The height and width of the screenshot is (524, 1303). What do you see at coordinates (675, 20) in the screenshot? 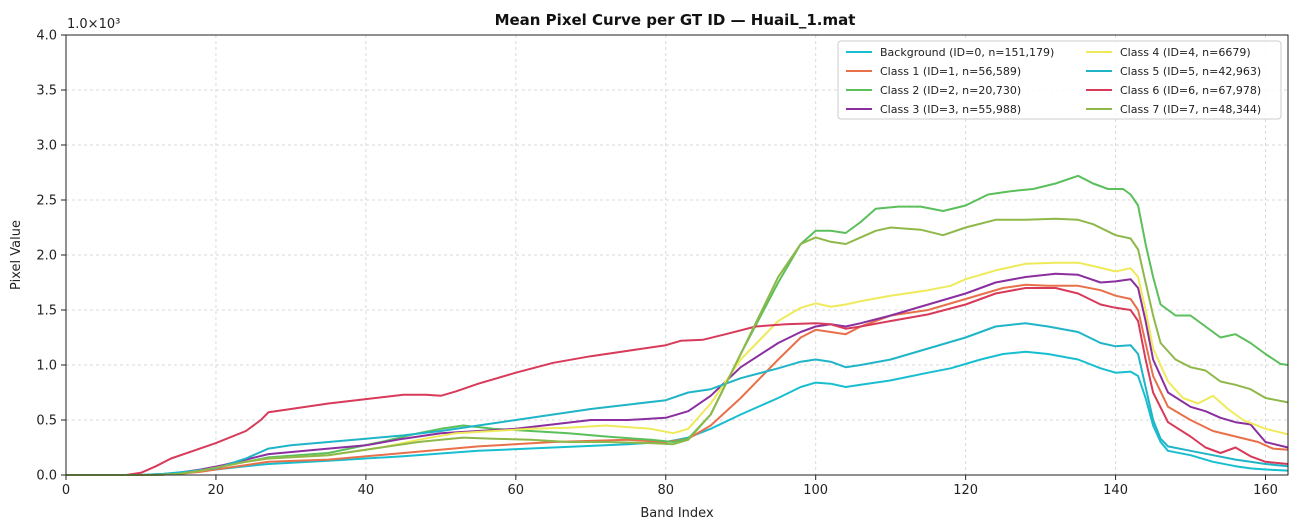
I see `chart-title: Mean Pixel Curve per GT ID — HuaiL_1.mat` at bounding box center [675, 20].